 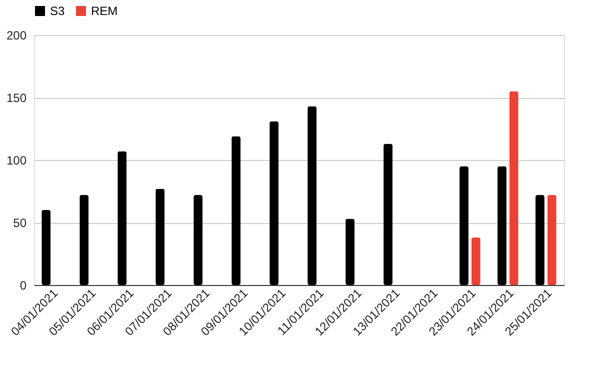 I want to click on y-tick-label: 150, so click(x=16, y=98).